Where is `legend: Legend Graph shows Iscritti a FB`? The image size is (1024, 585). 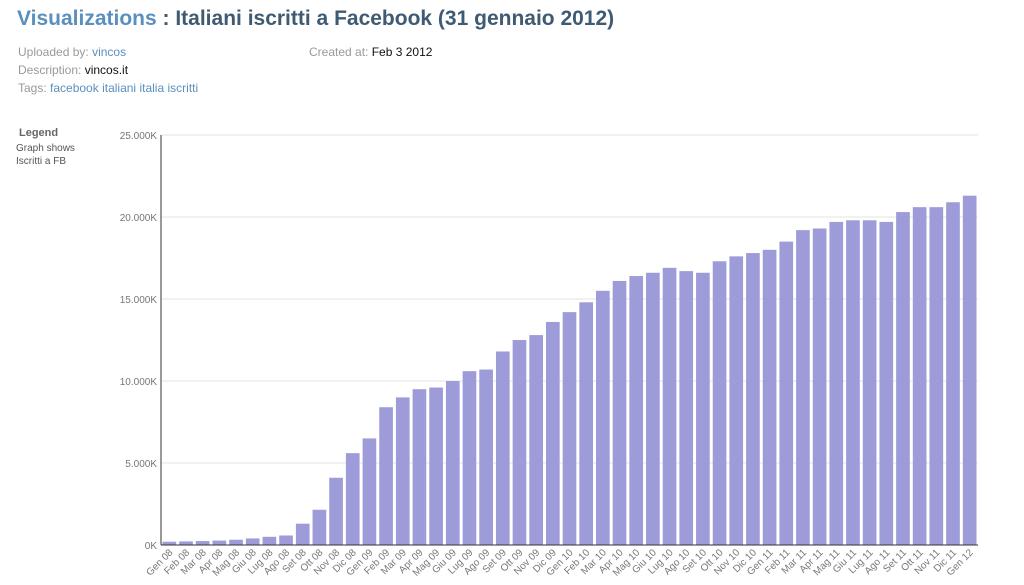 legend: Legend Graph shows Iscritti a FB is located at coordinates (56, 147).